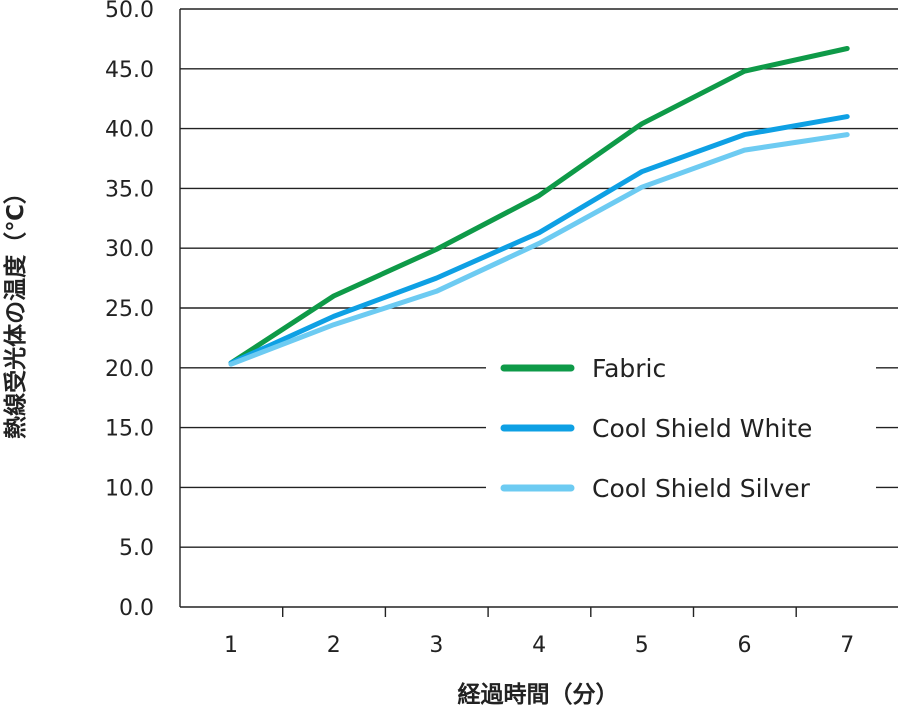 The height and width of the screenshot is (711, 898). What do you see at coordinates (136, 608) in the screenshot?
I see `y-tick-label: 0.0` at bounding box center [136, 608].